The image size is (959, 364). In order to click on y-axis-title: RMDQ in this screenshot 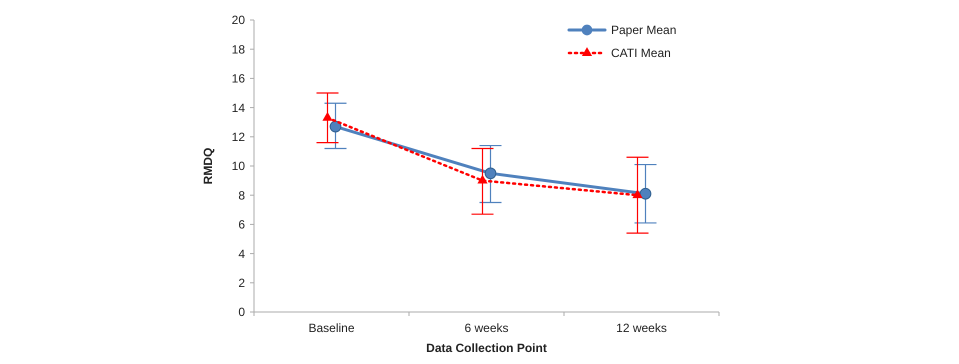, I will do `click(208, 166)`.